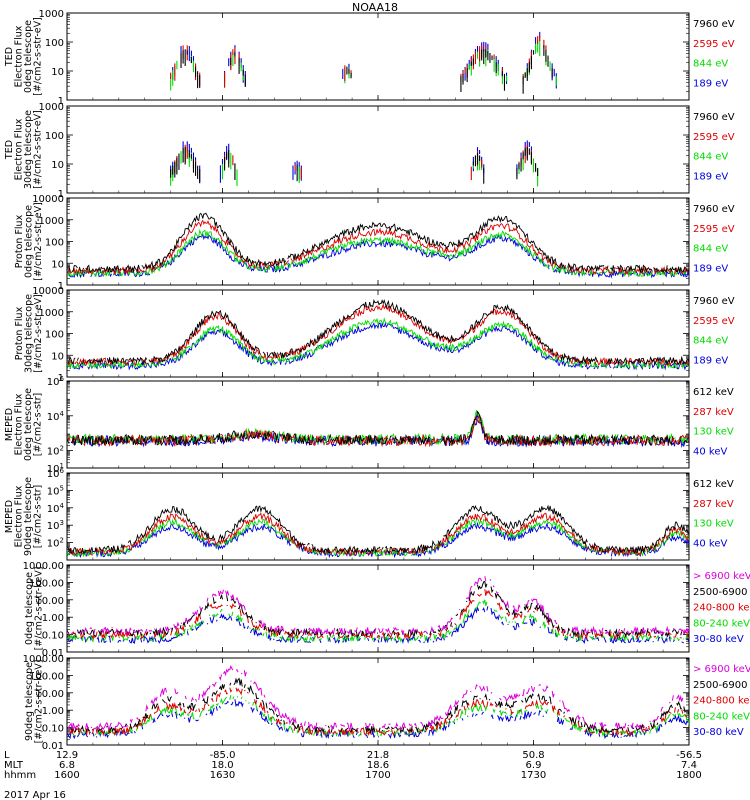  What do you see at coordinates (721, 608) in the screenshot?
I see `legend-entry-red: 240-800 keV` at bounding box center [721, 608].